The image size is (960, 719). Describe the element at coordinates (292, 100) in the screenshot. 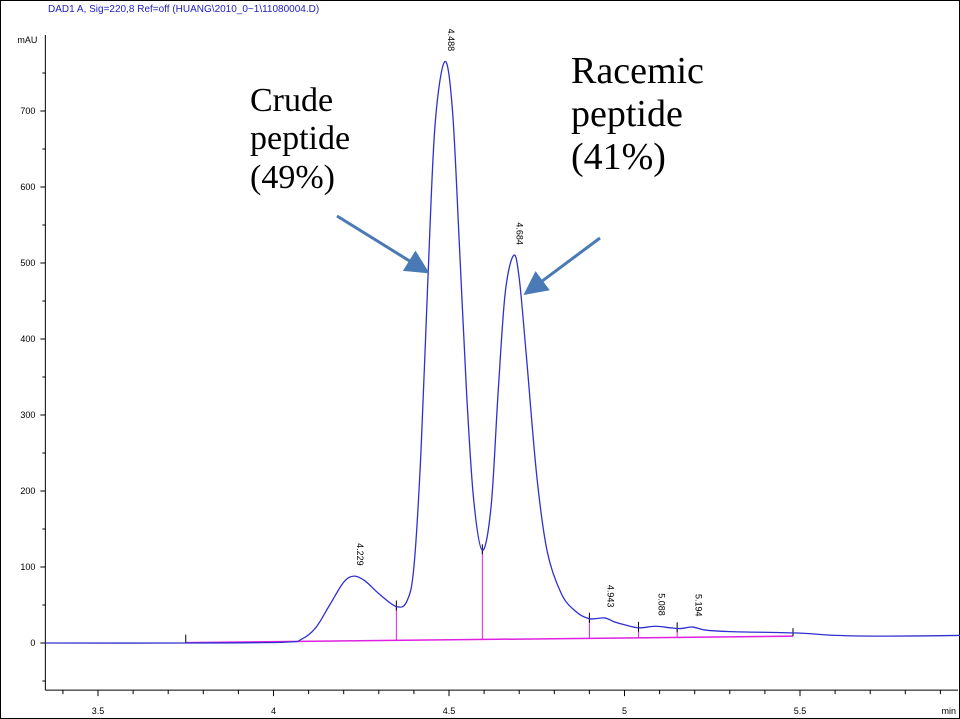

I see `annotation-line: Crude` at that location.